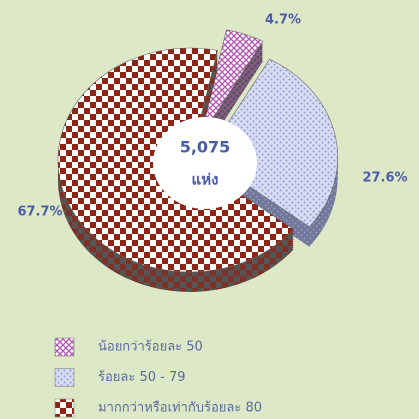 Image resolution: width=419 pixels, height=419 pixels. Describe the element at coordinates (150, 347) in the screenshot. I see `legend-label: น้อยกว่าร้อยละ 50` at that location.